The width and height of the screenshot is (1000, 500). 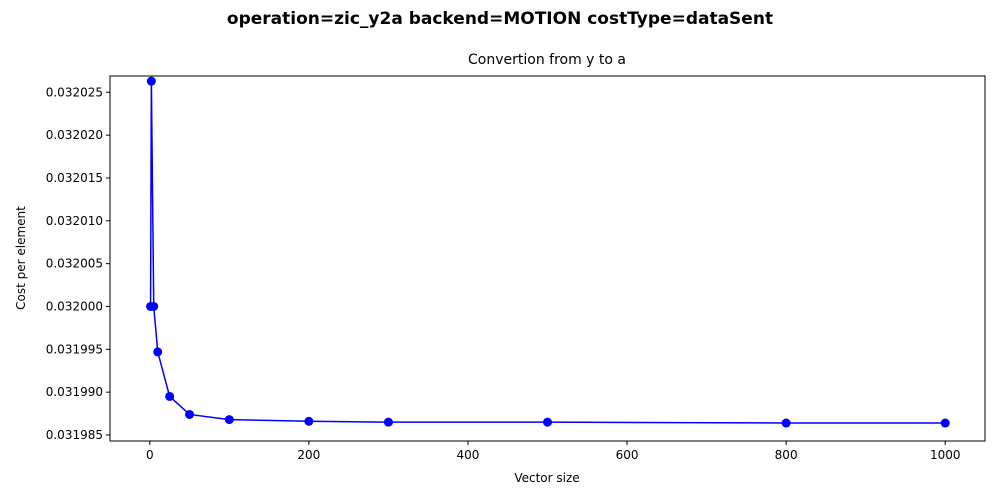 I want to click on y-tick-label: 0.032005, so click(x=74, y=264).